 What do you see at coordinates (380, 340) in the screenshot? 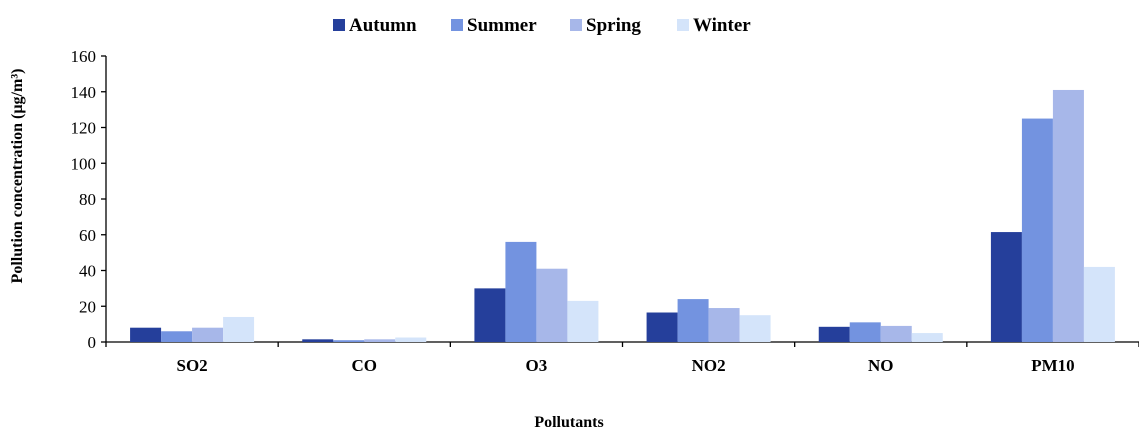
I see `bar-spring-co` at bounding box center [380, 340].